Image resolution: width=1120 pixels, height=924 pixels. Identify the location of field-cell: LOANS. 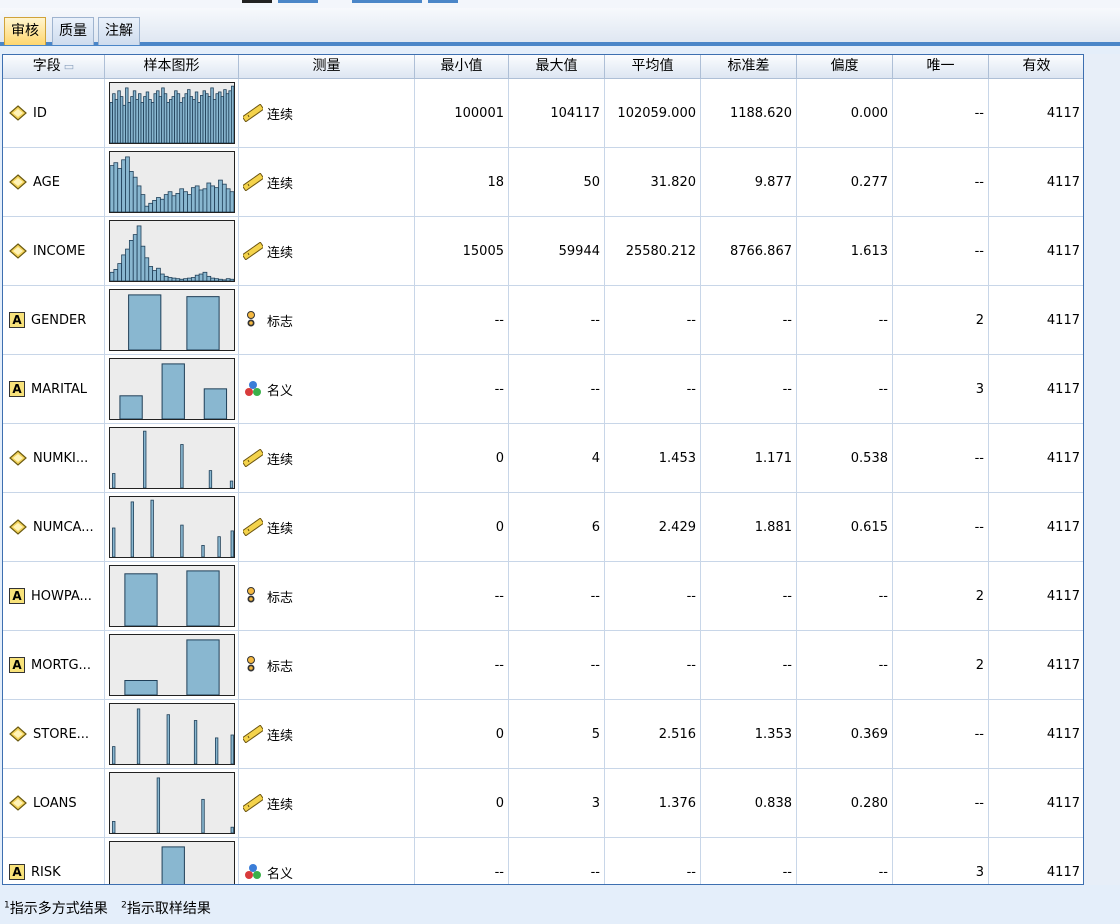
(54, 803).